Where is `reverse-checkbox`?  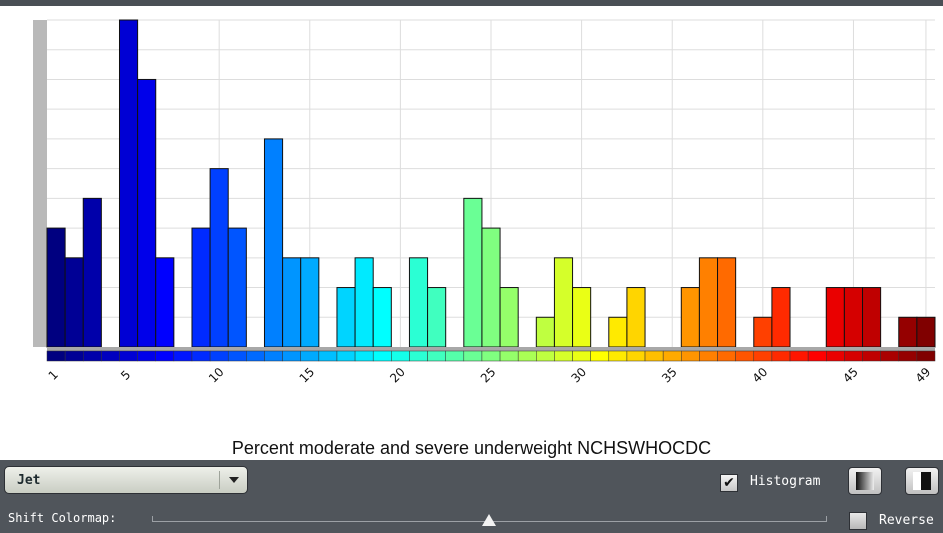 reverse-checkbox is located at coordinates (858, 521).